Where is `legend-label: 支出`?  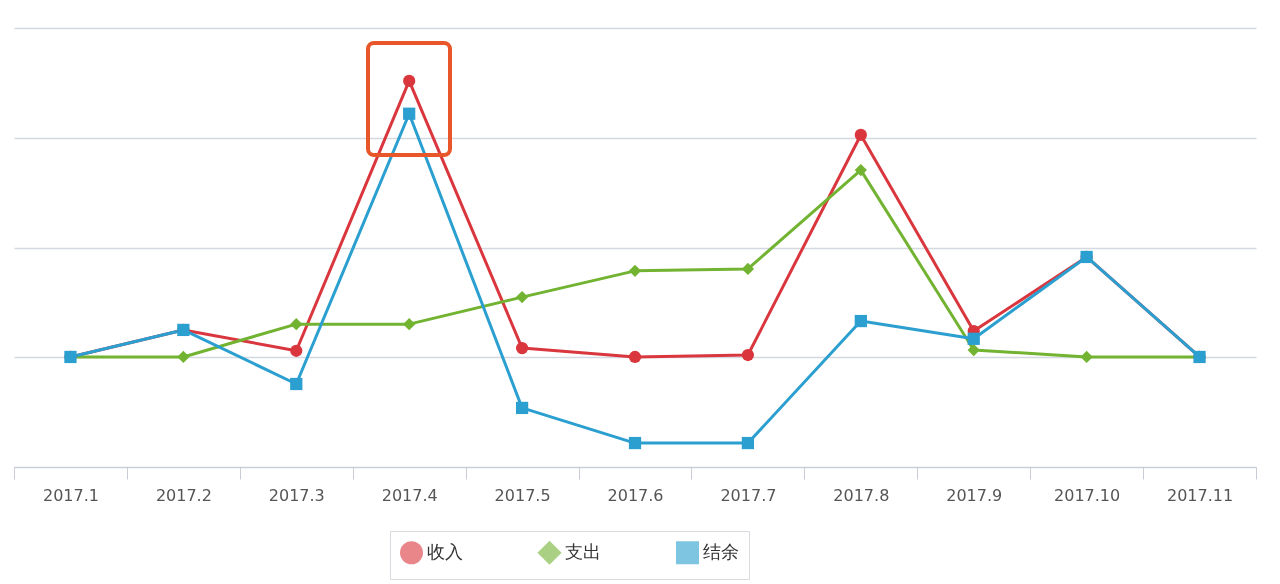 legend-label: 支出 is located at coordinates (583, 551).